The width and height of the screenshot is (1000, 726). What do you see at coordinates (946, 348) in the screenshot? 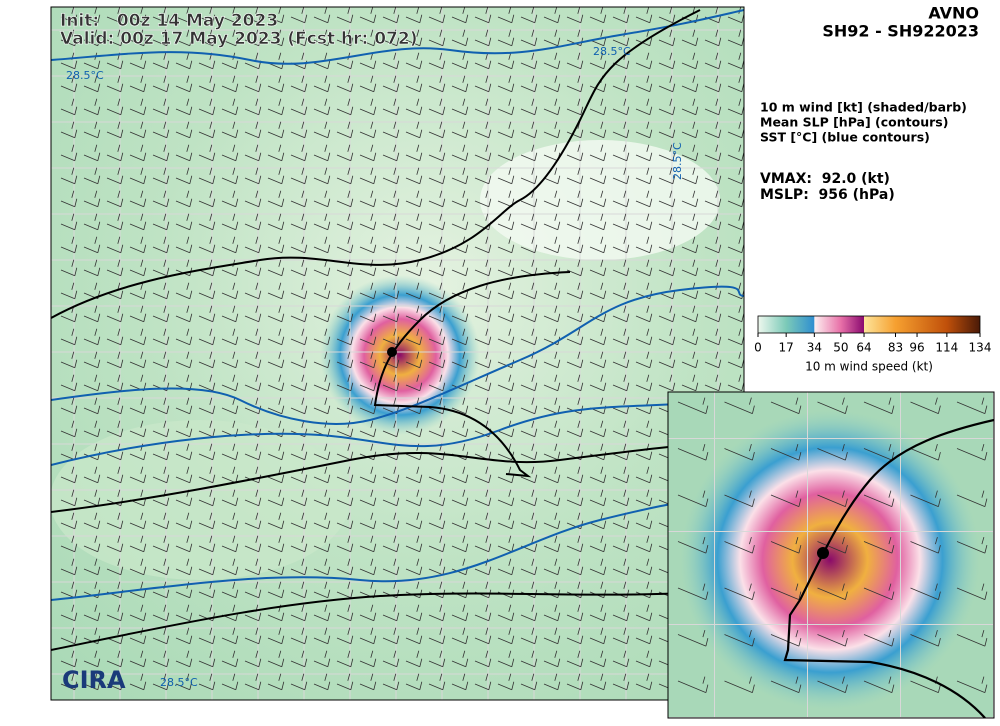
I see `tick-label: 114` at bounding box center [946, 348].